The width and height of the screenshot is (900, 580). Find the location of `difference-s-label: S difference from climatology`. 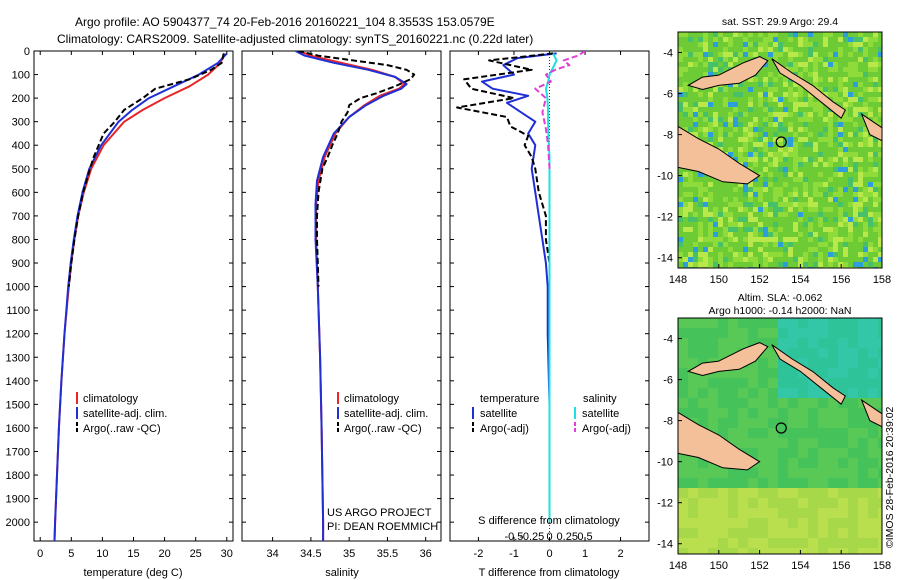

difference-s-label: S difference from climatology is located at coordinates (549, 521).